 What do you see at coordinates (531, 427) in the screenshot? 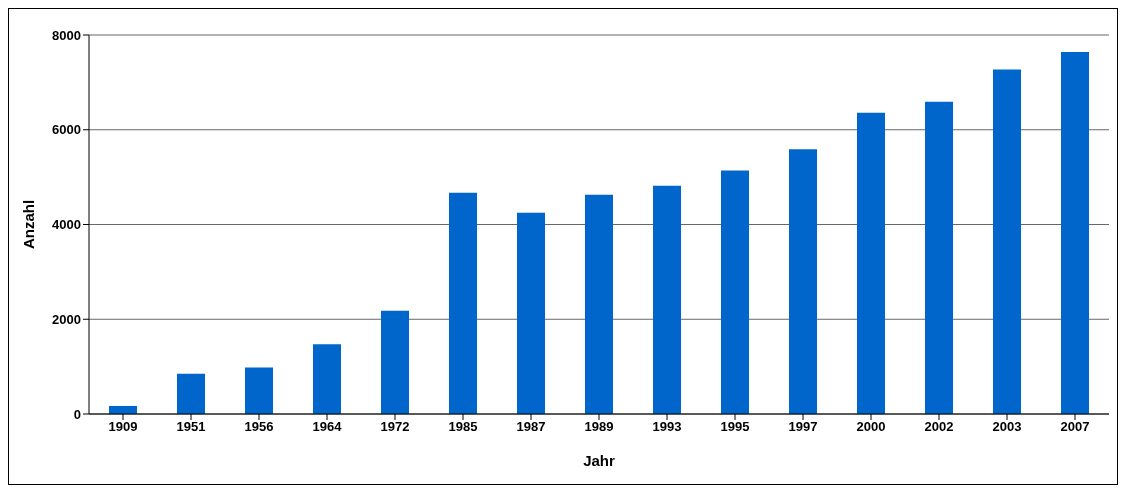
I see `x-tick-label: 1987` at bounding box center [531, 427].